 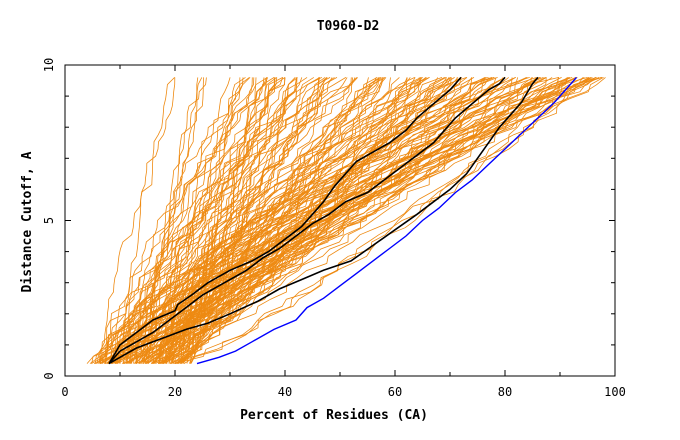 What do you see at coordinates (175, 392) in the screenshot?
I see `x-tick-label: 20` at bounding box center [175, 392].